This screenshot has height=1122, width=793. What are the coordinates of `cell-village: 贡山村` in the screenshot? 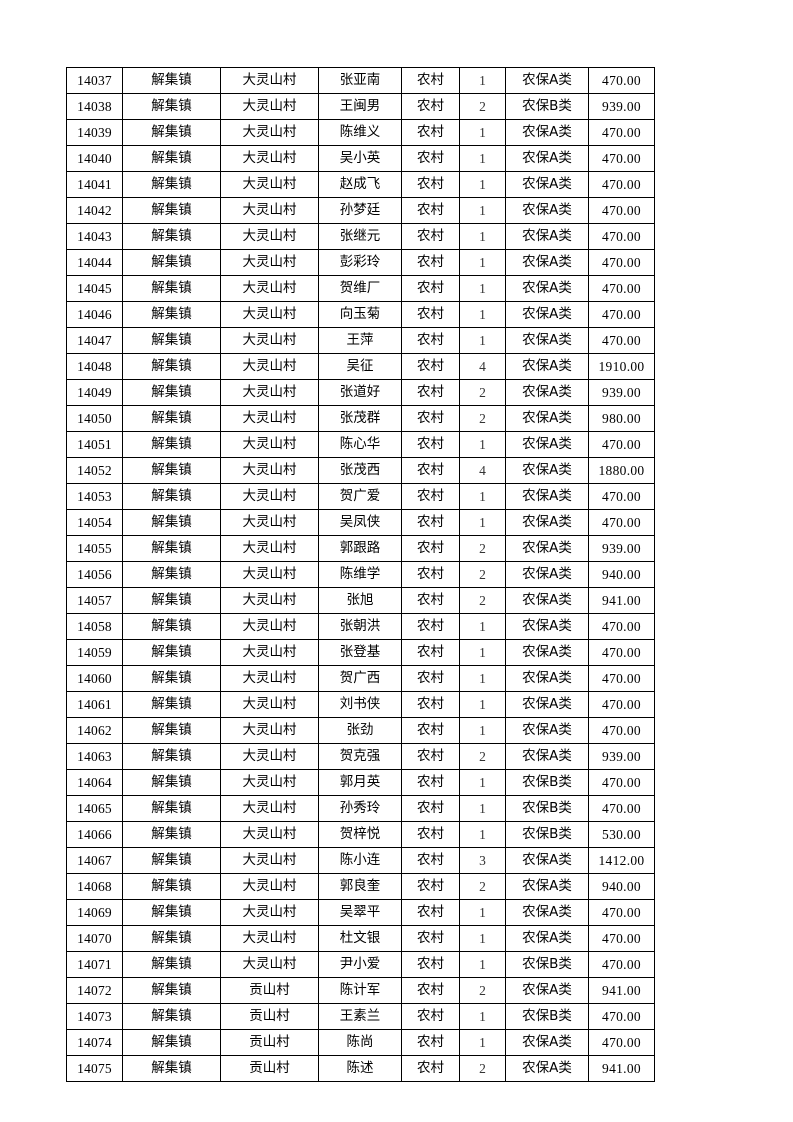 It's located at (269, 1016).